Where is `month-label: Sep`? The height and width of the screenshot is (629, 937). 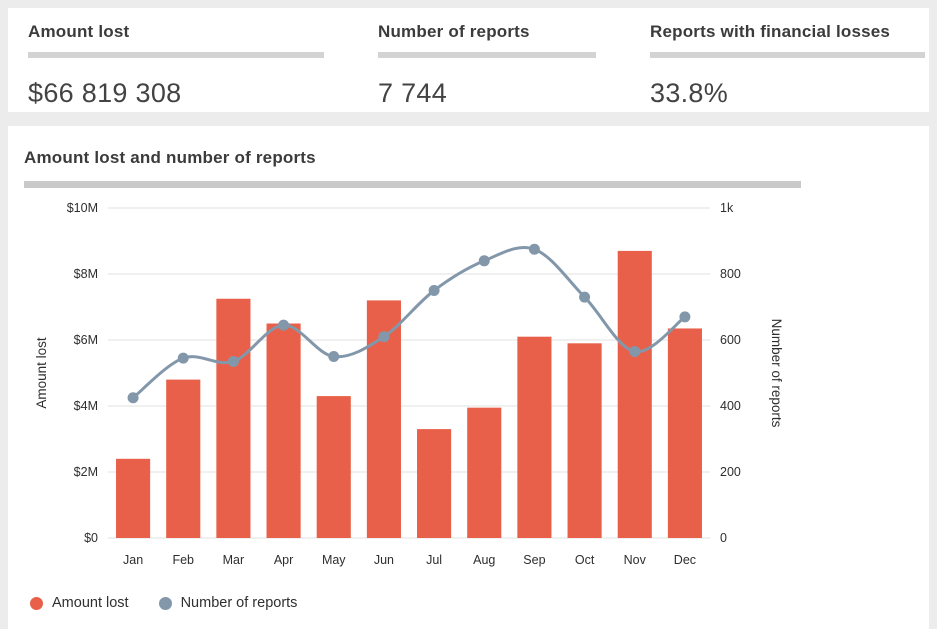
month-label: Sep is located at coordinates (534, 560).